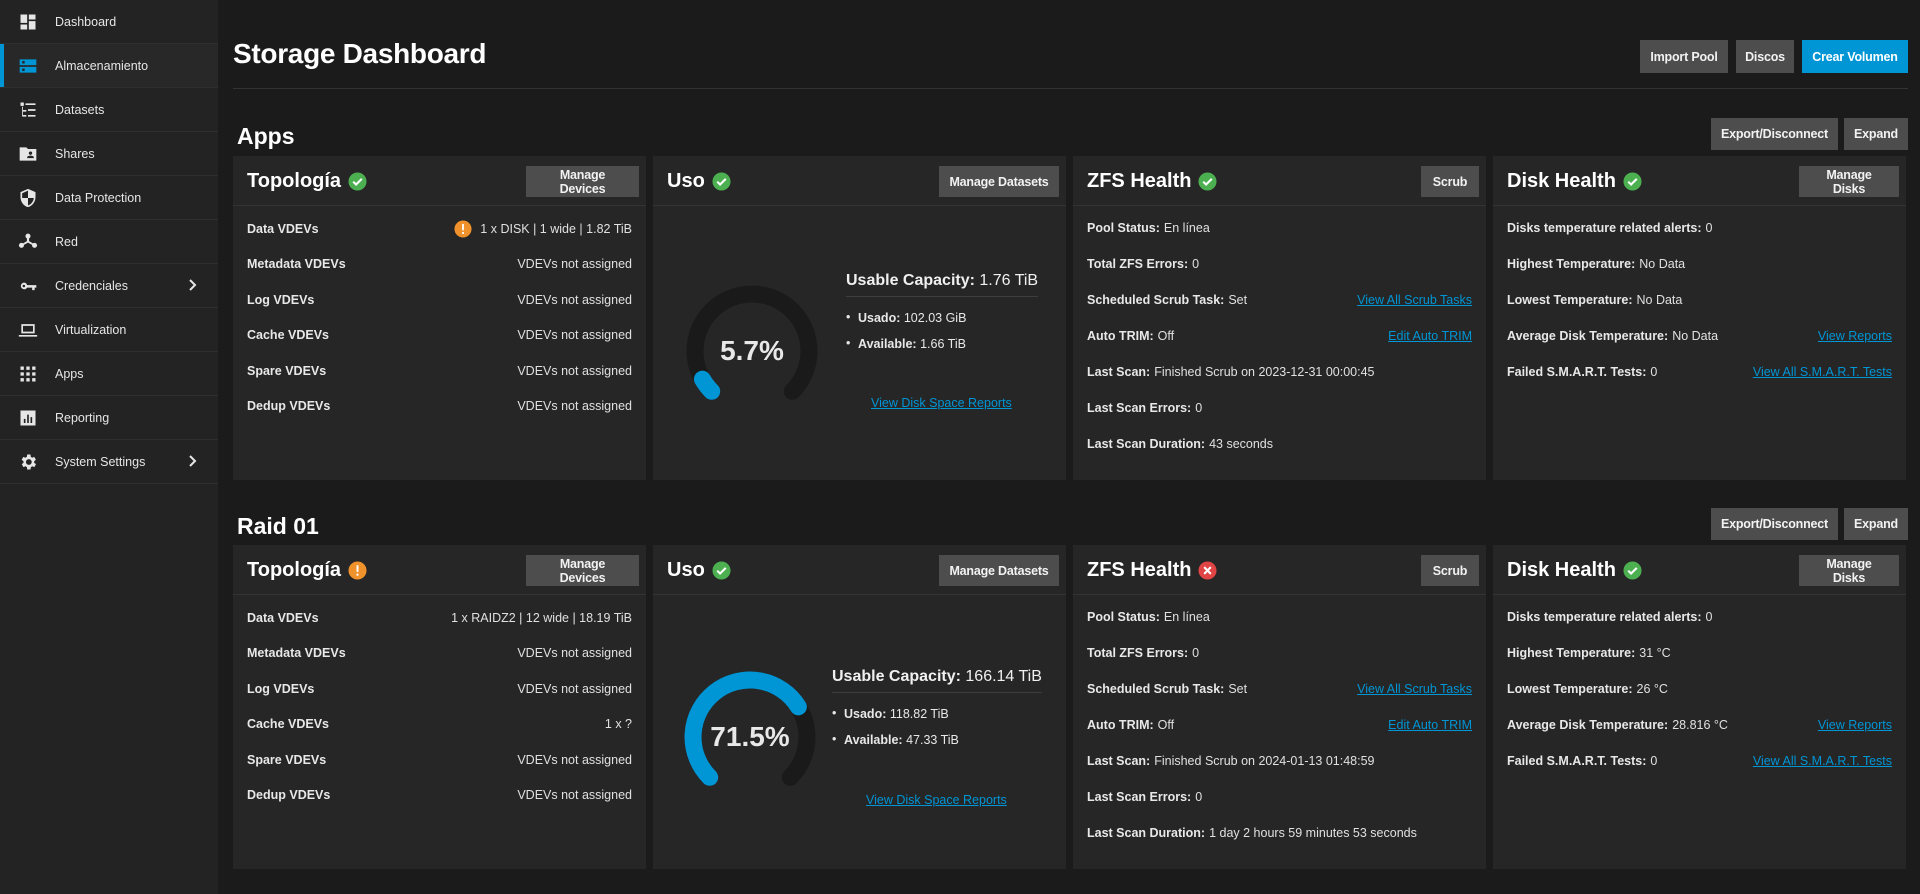 This screenshot has width=1920, height=894. Describe the element at coordinates (752, 342) in the screenshot. I see `gauge-track` at that location.